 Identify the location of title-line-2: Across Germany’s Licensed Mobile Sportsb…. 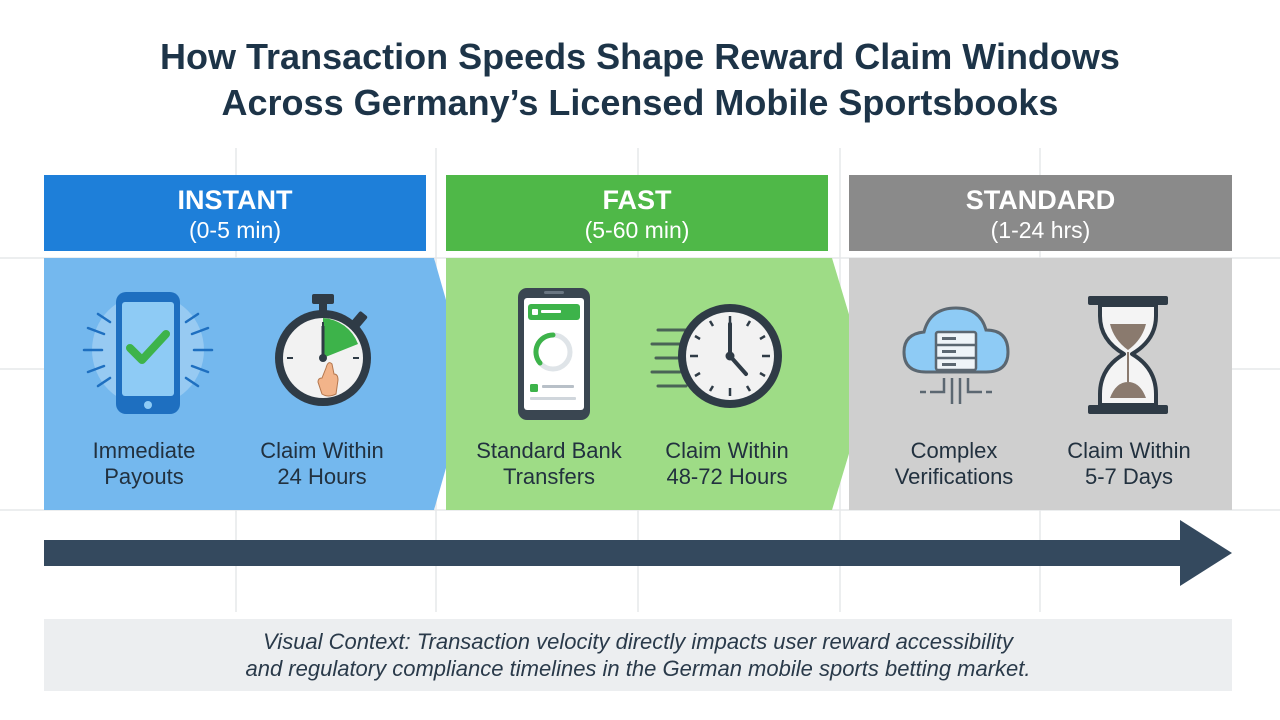
(640, 102).